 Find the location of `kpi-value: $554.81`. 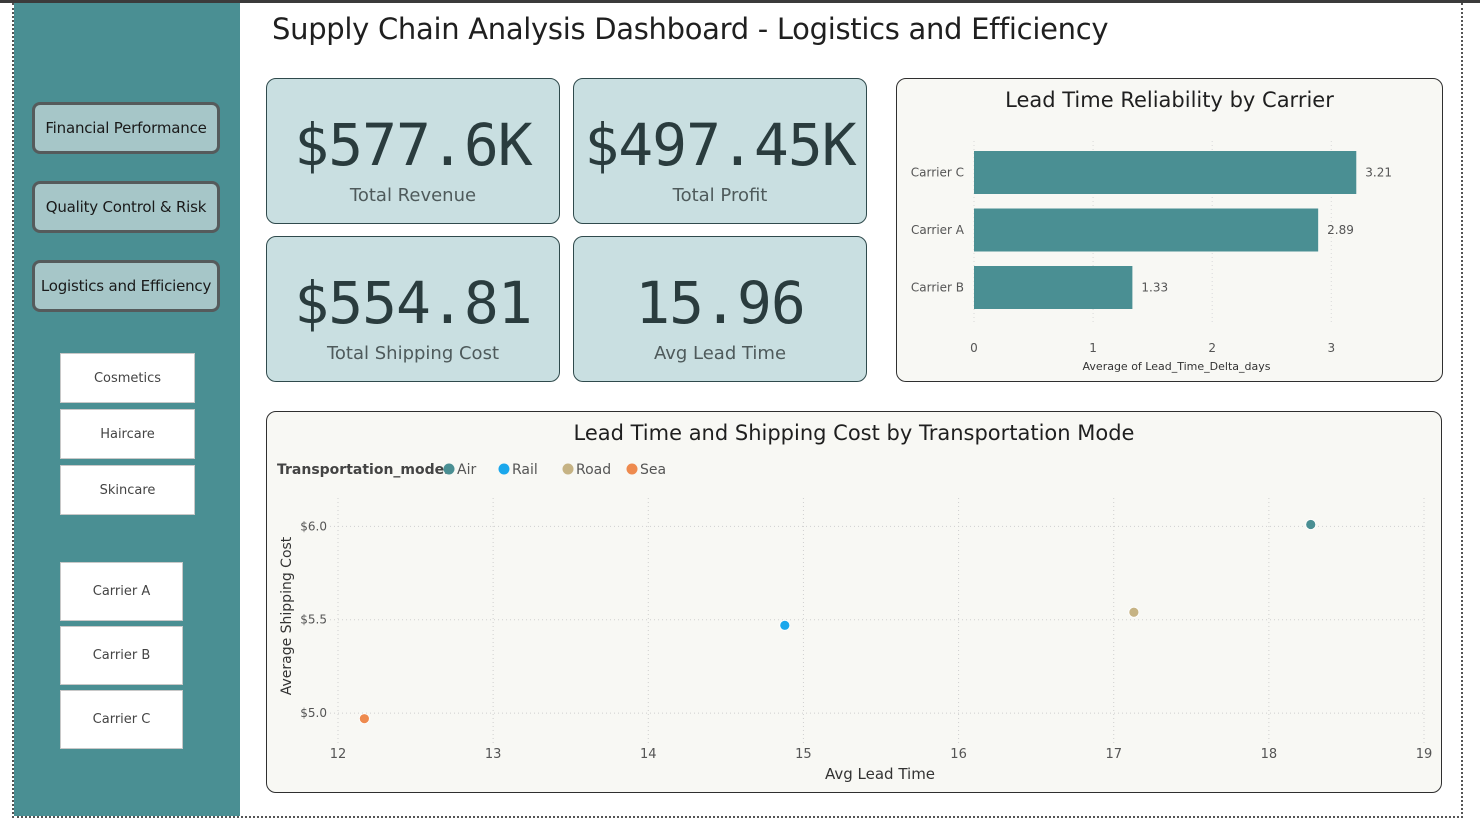

kpi-value: $554.81 is located at coordinates (413, 303).